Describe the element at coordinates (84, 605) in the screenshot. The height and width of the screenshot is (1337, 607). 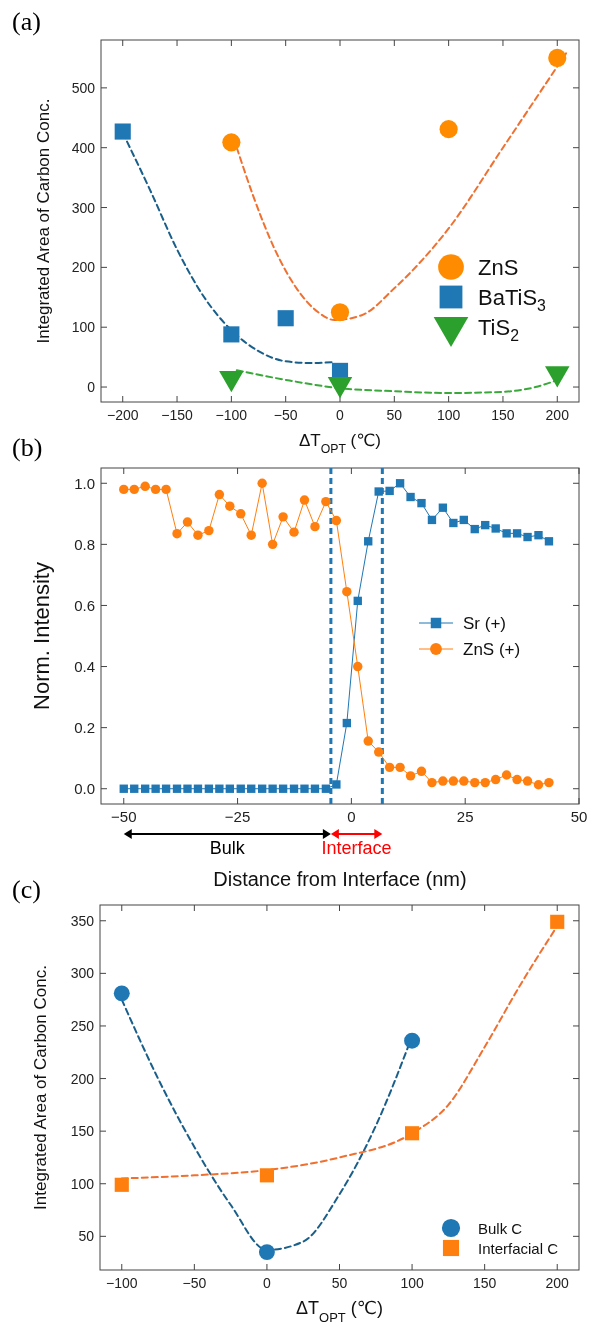
I see `y-tick-label: 0.6` at that location.